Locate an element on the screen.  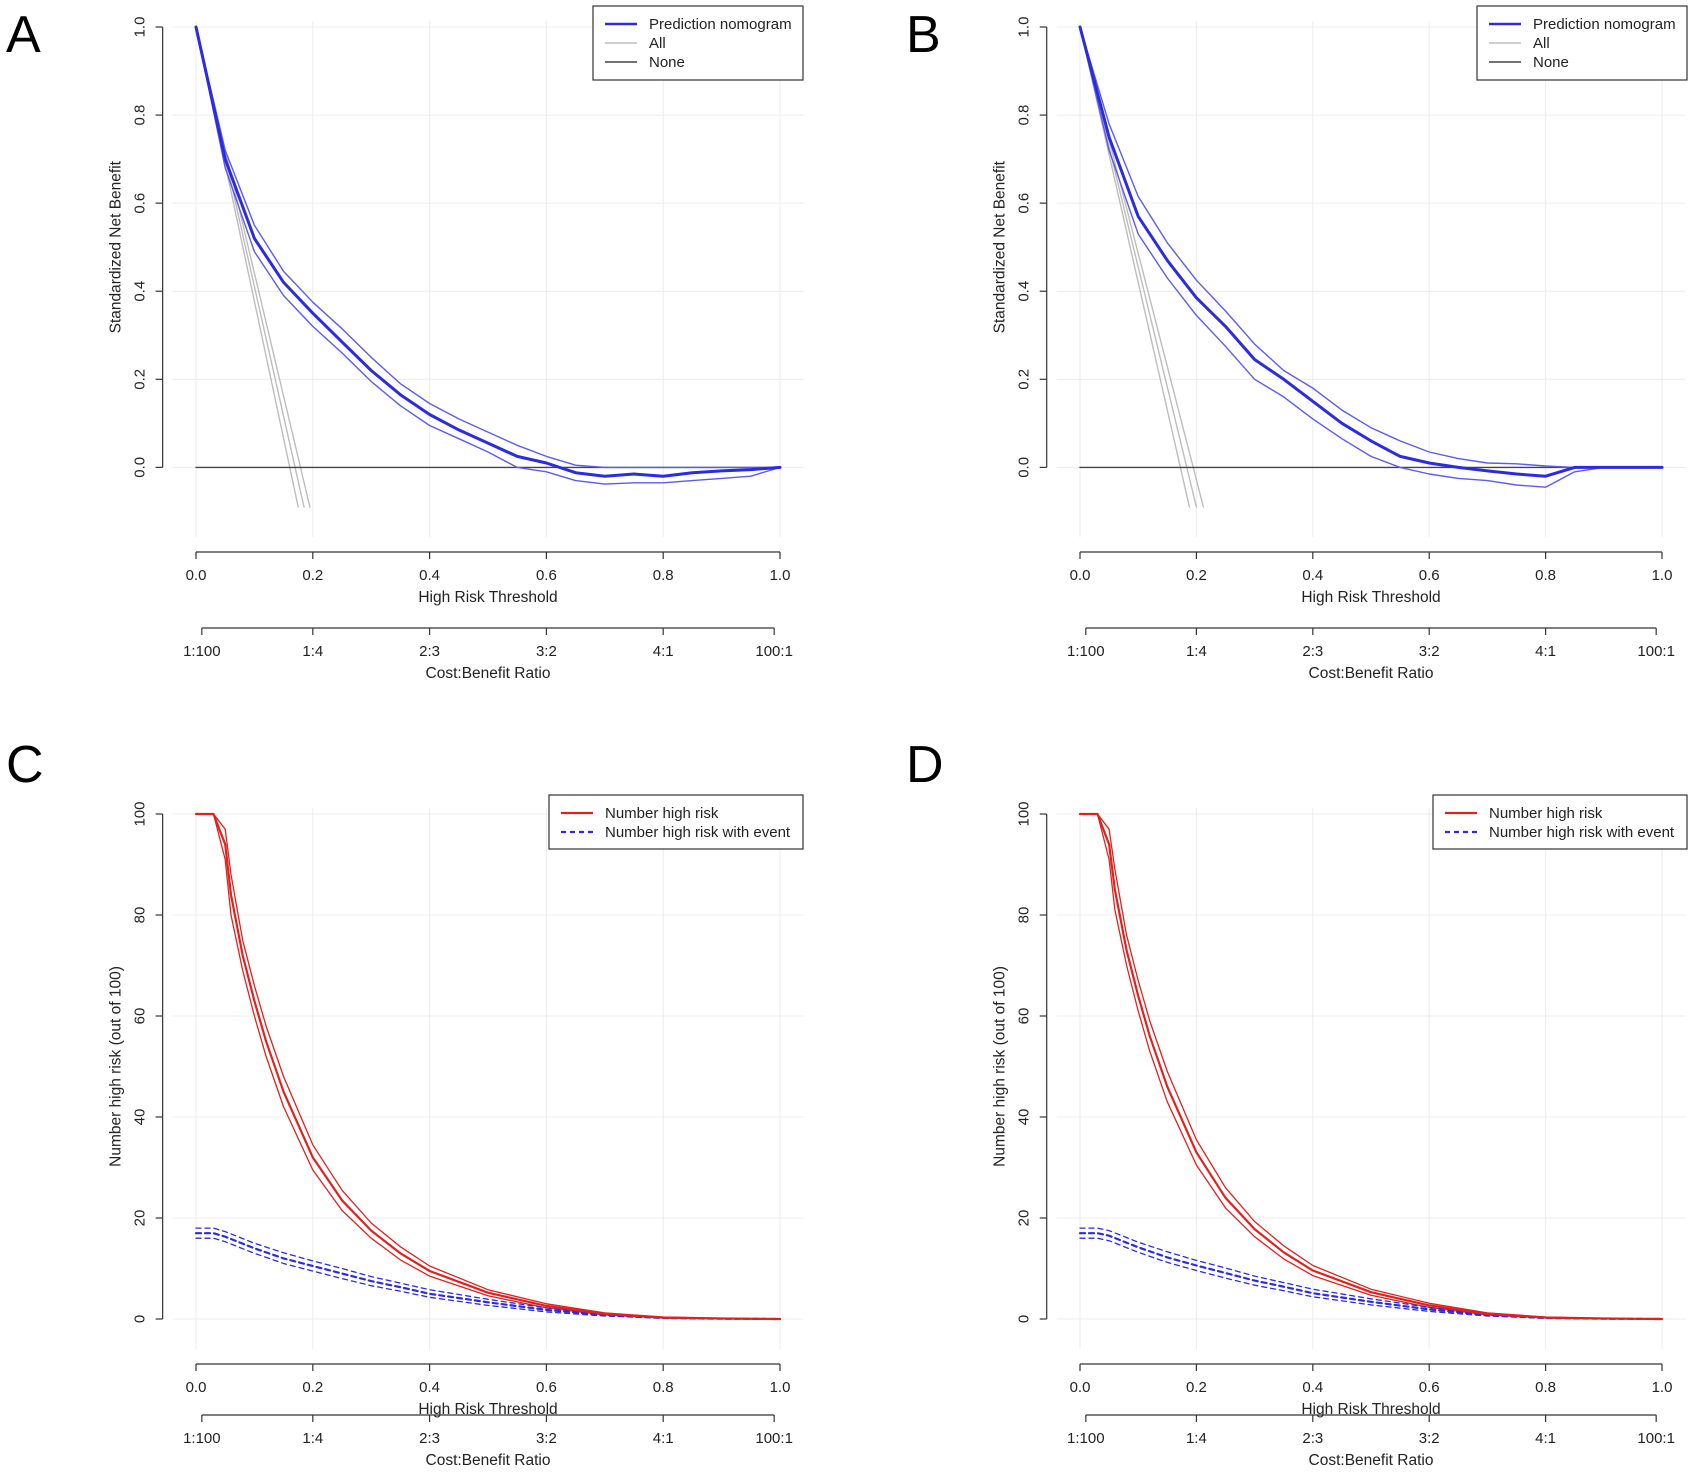
legend-label: Prediction nomogram is located at coordinates (720, 24).